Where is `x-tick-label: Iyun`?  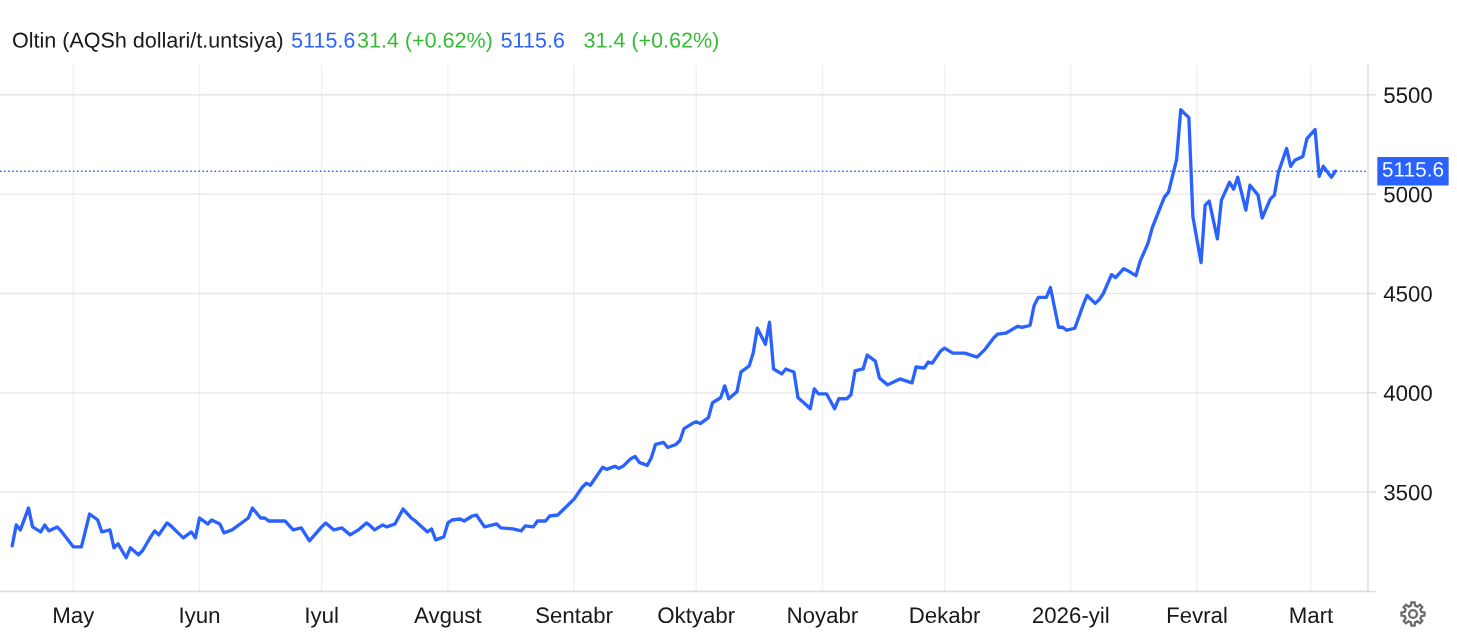 x-tick-label: Iyun is located at coordinates (200, 617).